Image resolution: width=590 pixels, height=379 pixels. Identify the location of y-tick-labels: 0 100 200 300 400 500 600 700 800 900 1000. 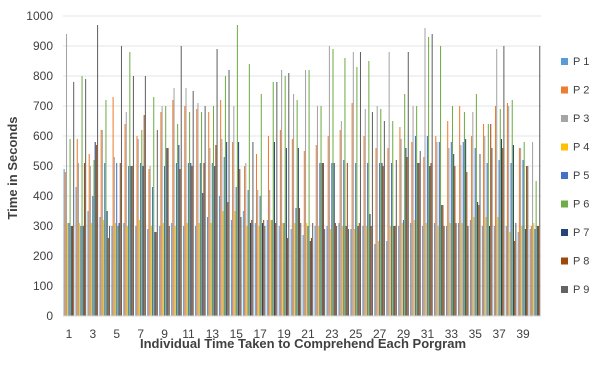
(39, 166).